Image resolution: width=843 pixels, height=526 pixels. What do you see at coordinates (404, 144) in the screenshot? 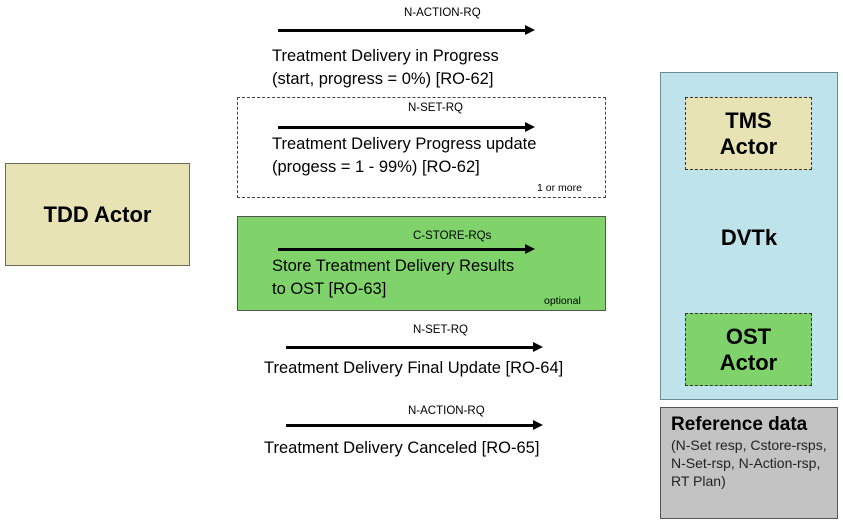
I see `message-2-line1: Treatment Delivery Progress update` at bounding box center [404, 144].